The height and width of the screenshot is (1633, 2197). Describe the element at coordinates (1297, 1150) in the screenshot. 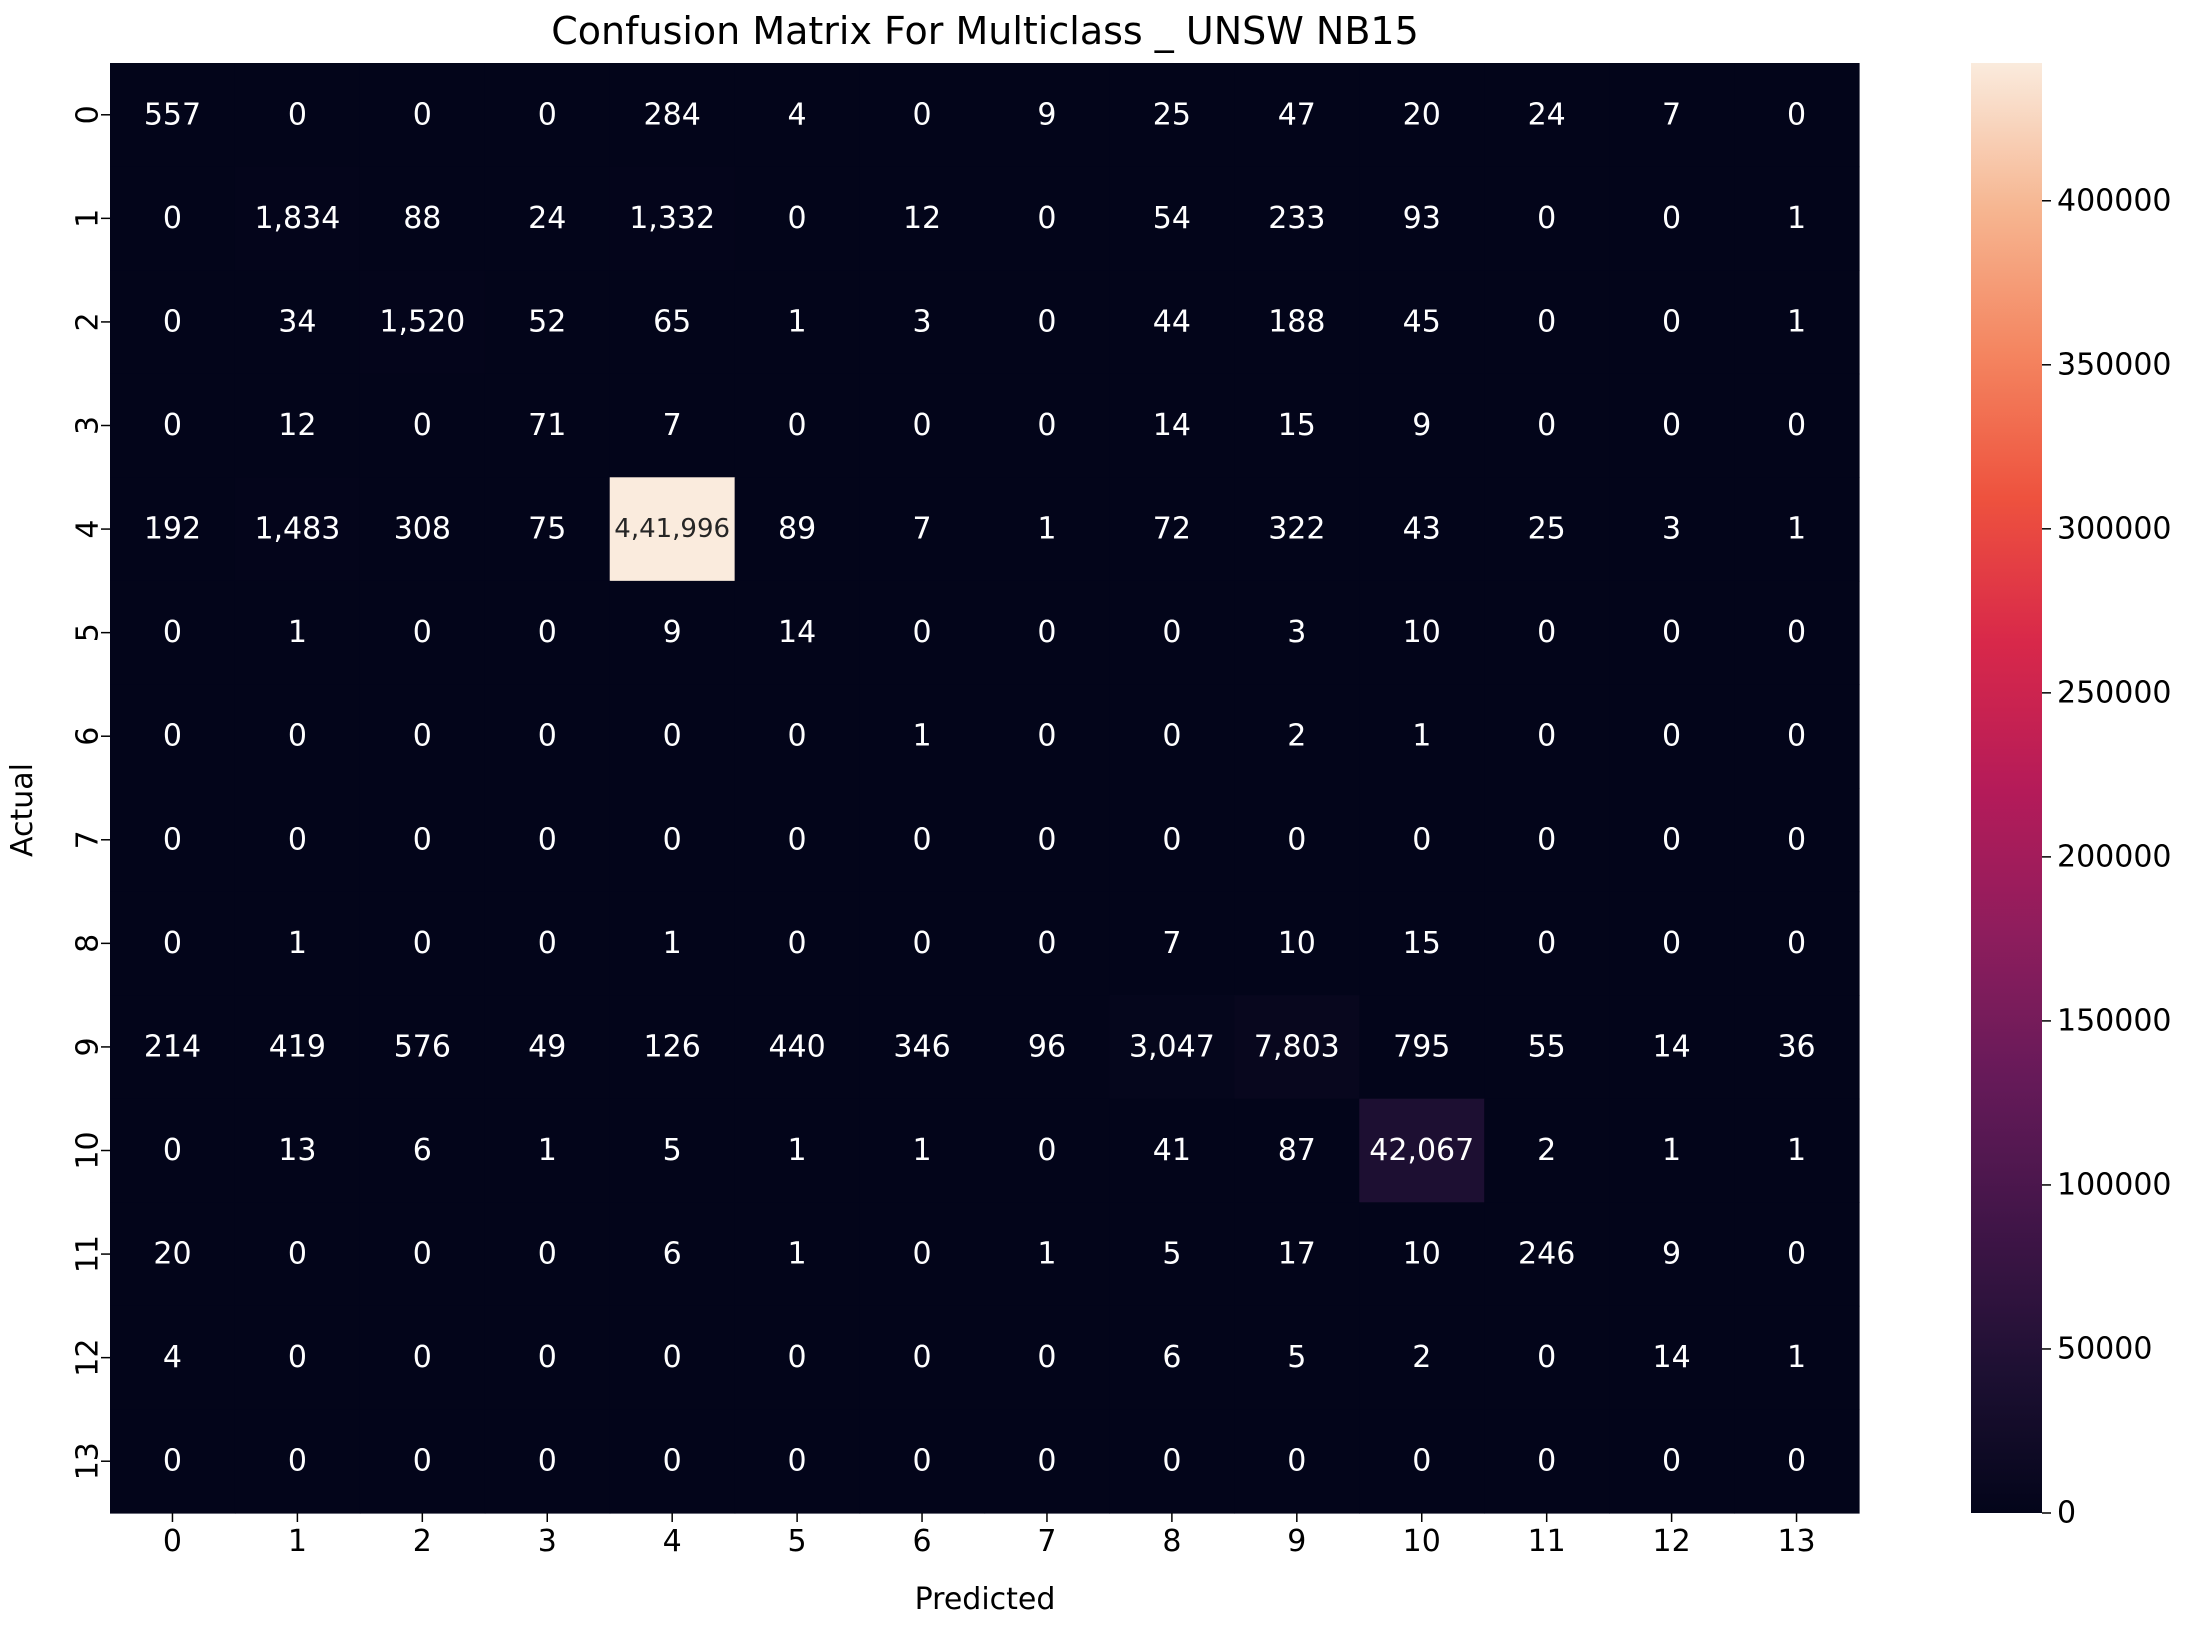

I see `cell-value-label: 87` at that location.